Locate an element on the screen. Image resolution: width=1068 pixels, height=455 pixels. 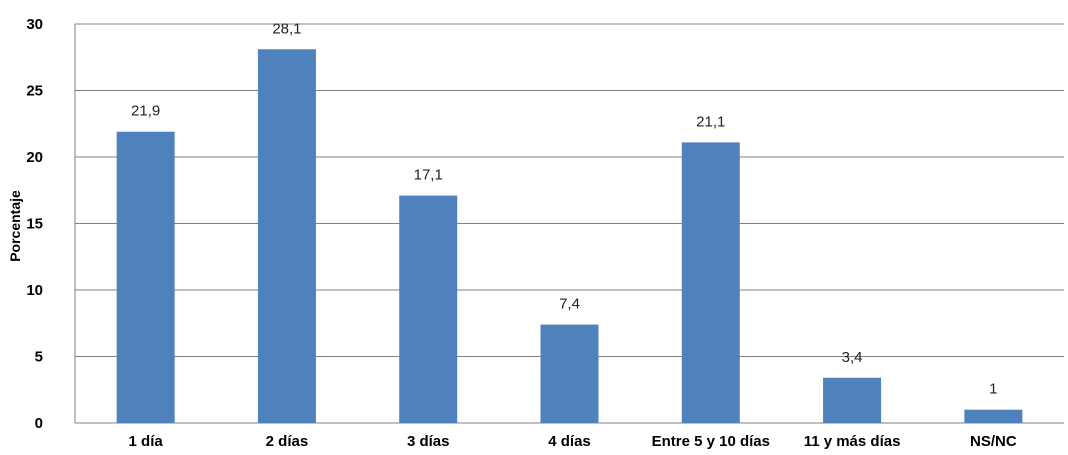
y-tick-label: 20 is located at coordinates (34, 157).